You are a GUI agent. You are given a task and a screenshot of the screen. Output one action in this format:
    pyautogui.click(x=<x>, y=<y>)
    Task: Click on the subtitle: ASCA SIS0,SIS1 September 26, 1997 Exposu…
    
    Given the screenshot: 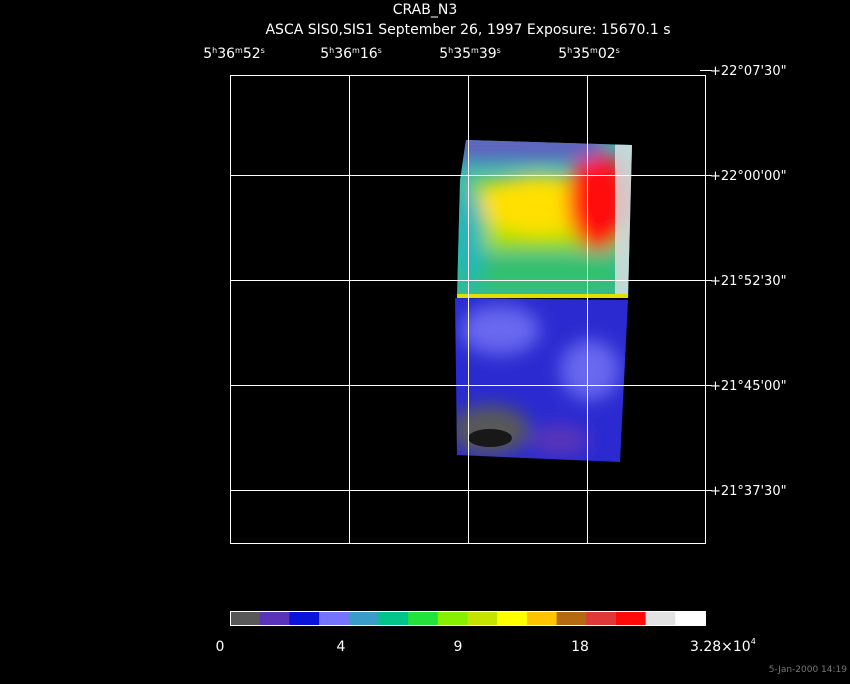 What is the action you would take?
    pyautogui.click(x=467, y=30)
    